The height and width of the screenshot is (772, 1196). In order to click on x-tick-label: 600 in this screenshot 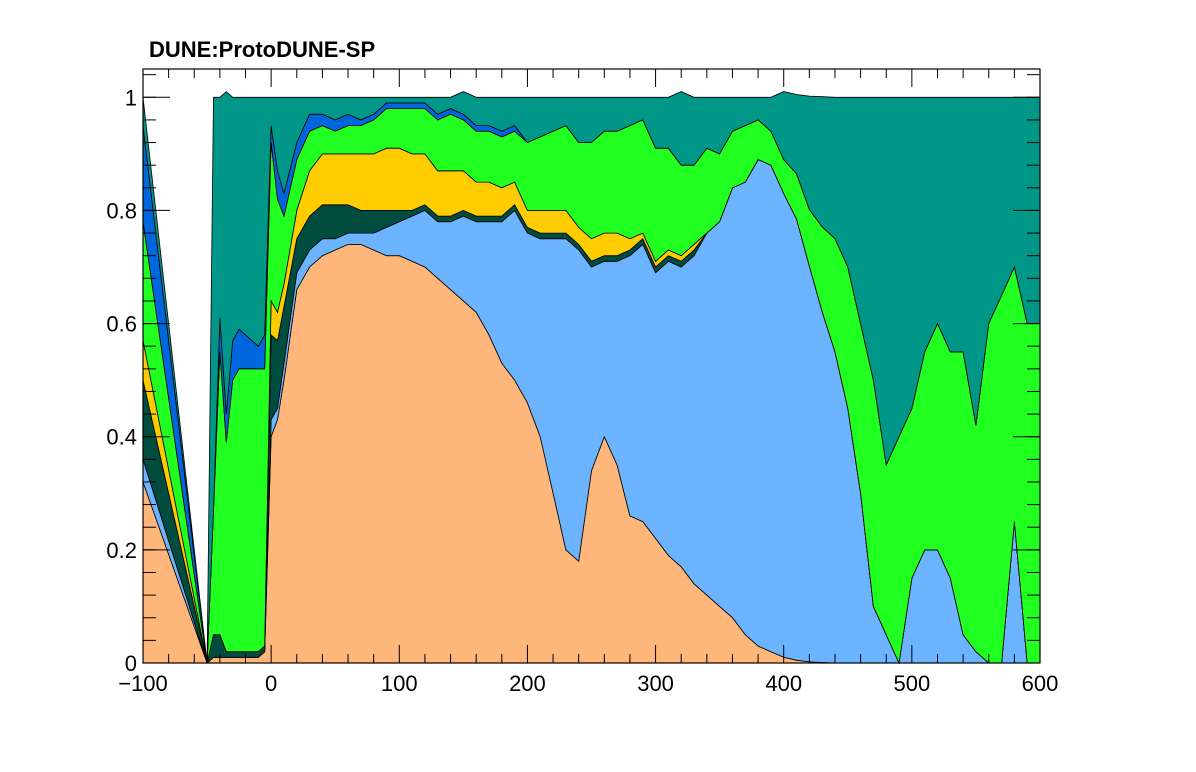, I will do `click(1040, 683)`.